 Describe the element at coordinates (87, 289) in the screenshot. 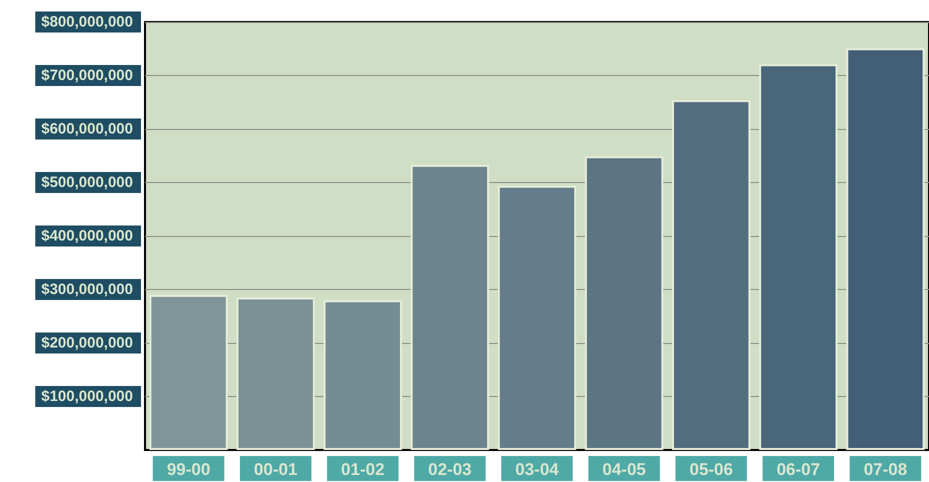

I see `y-tick-label: $300,000,000` at that location.